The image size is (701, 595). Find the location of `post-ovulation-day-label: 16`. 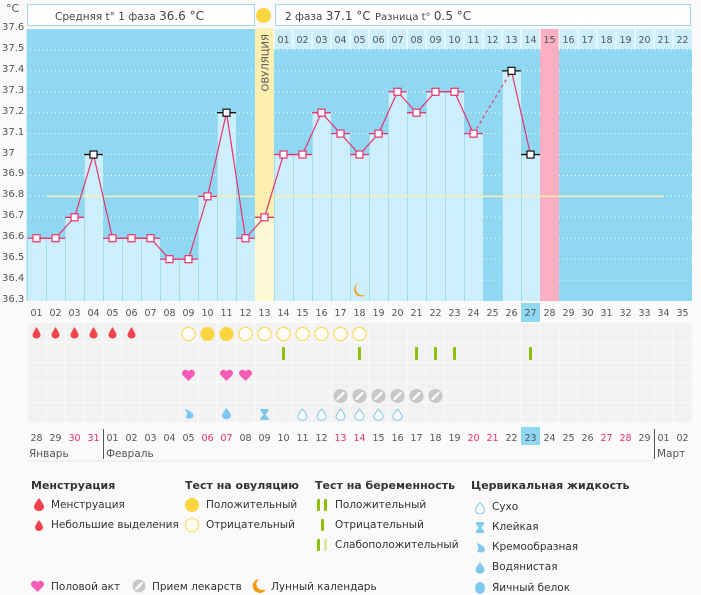

post-ovulation-day-label: 16 is located at coordinates (568, 40).